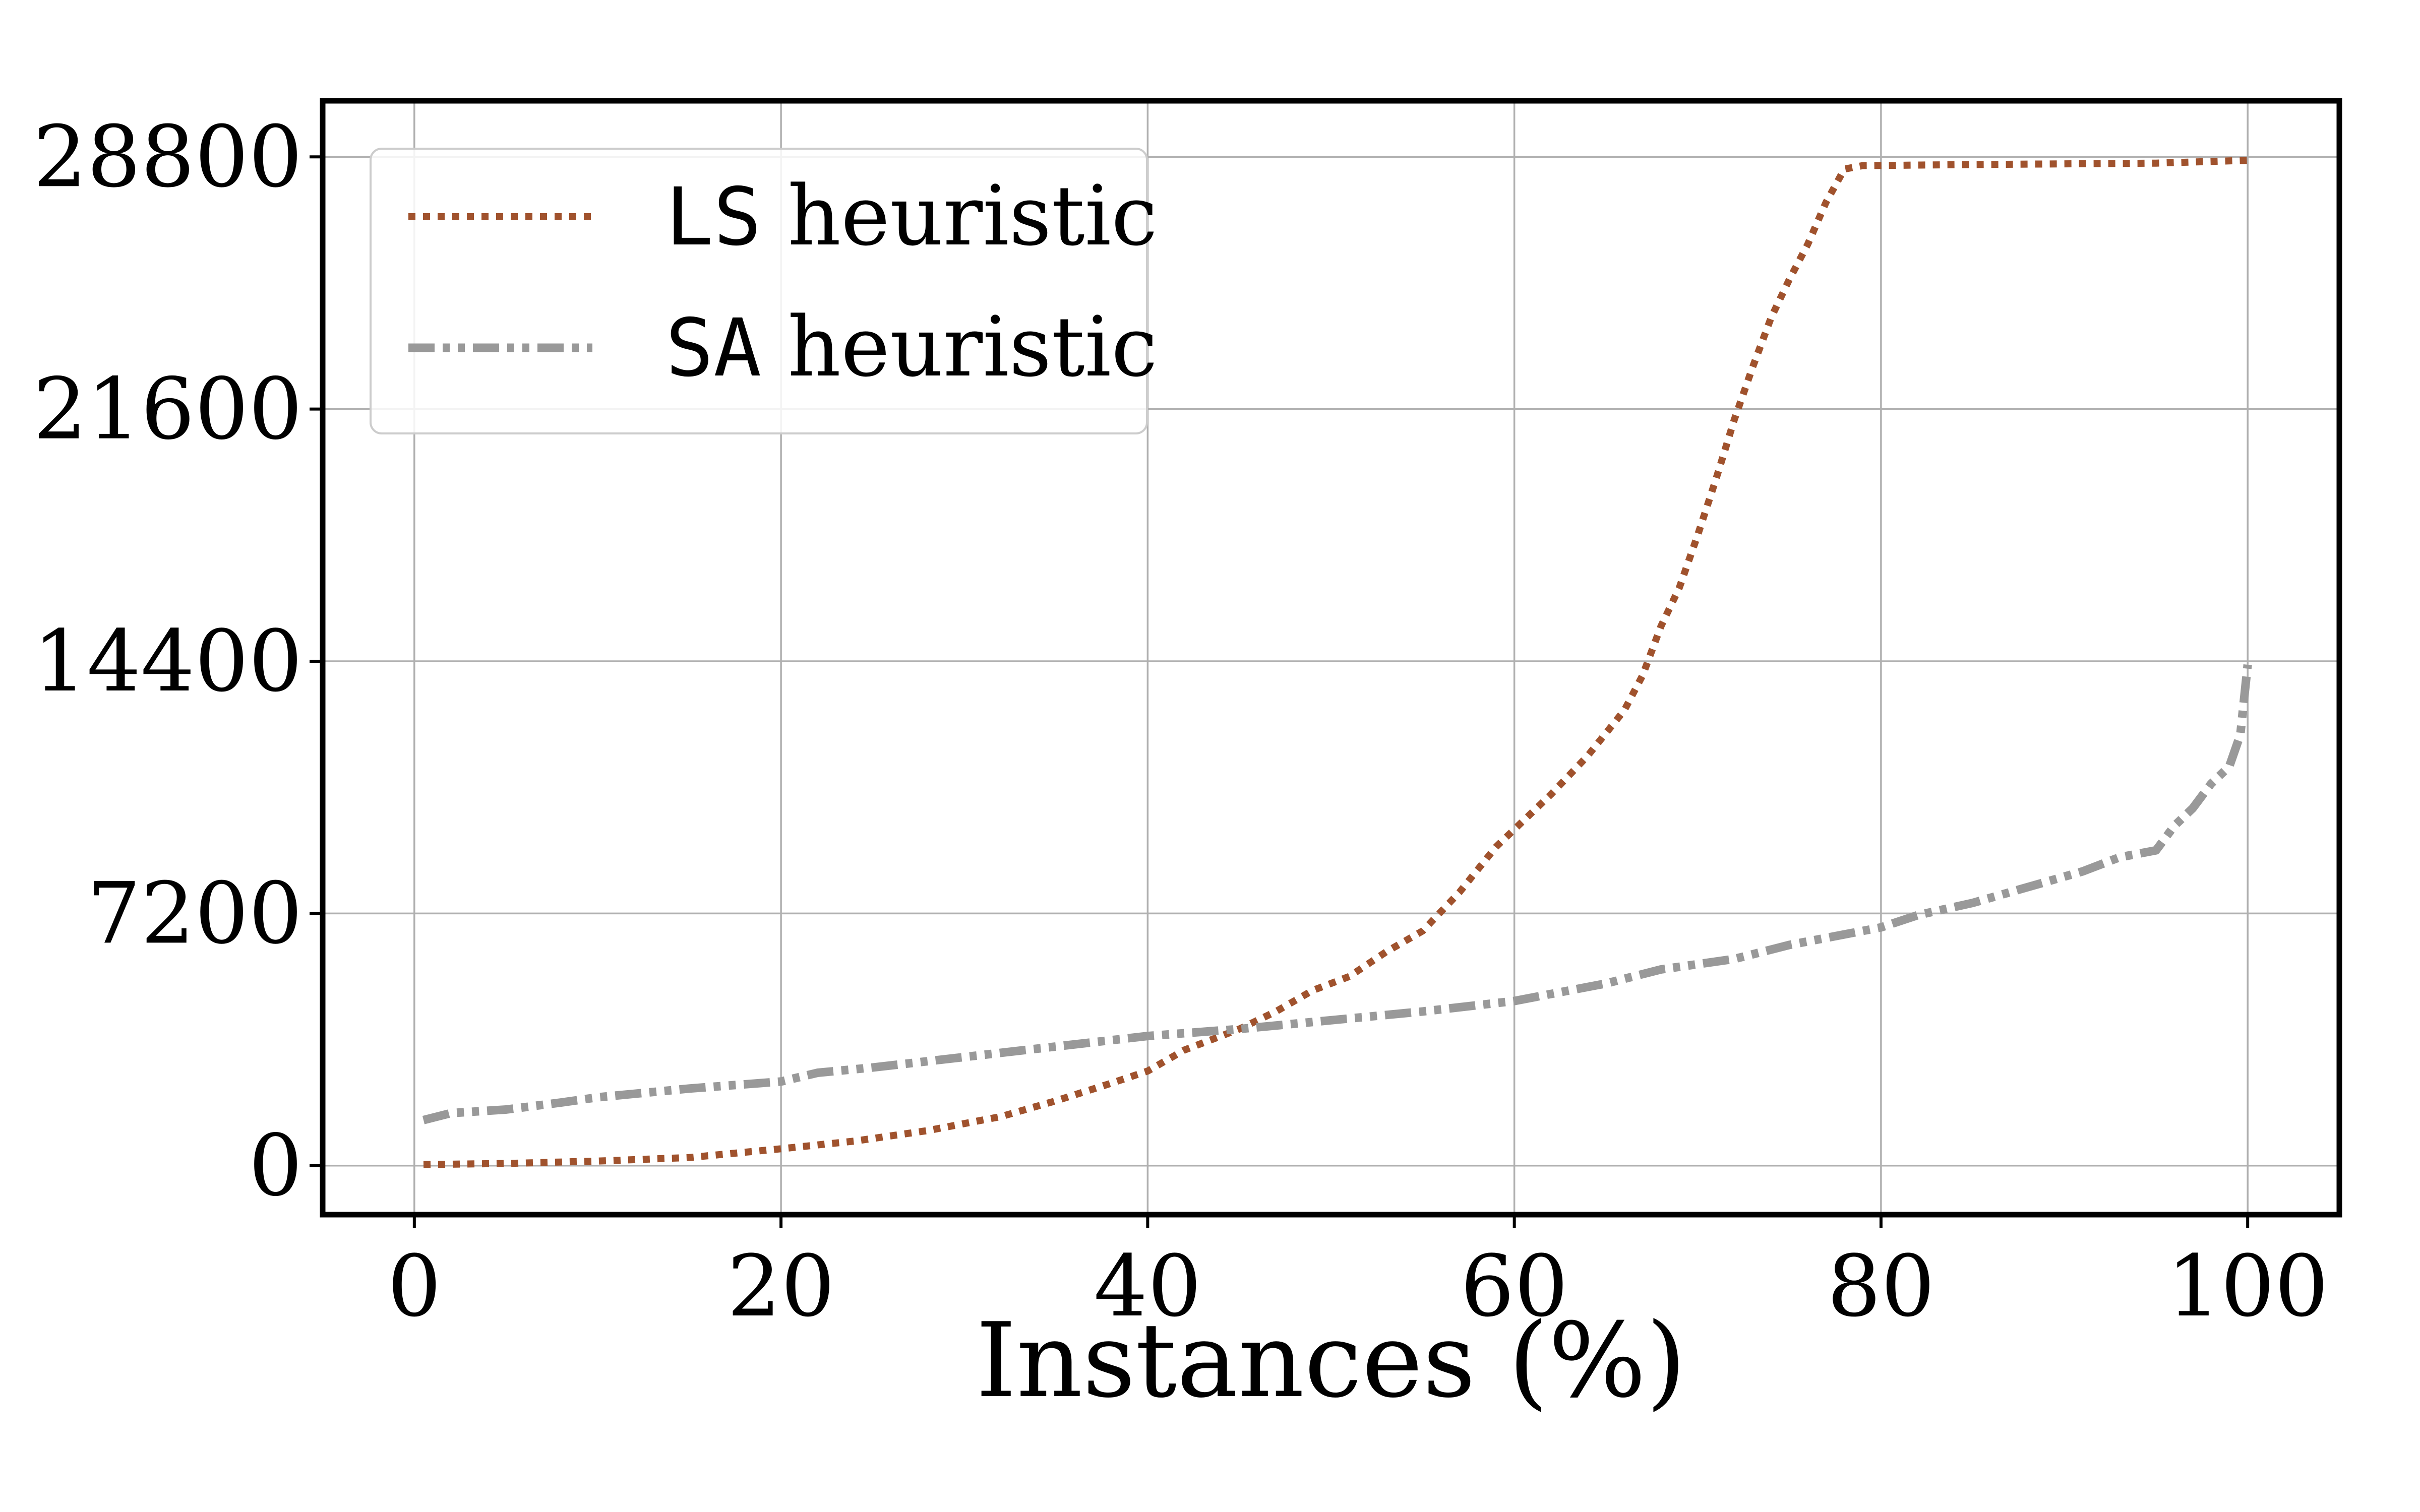 This screenshot has height=1512, width=2420. Describe the element at coordinates (959, 347) in the screenshot. I see `legend-sa-text: heuristic` at that location.